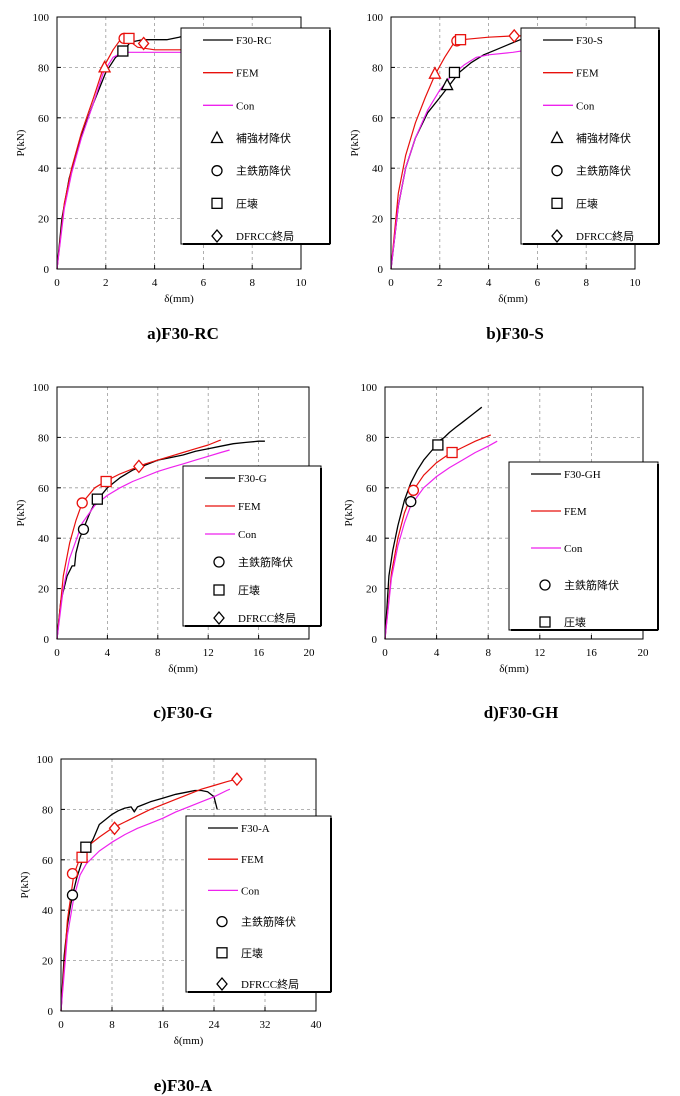  Describe the element at coordinates (253, 41) in the screenshot. I see `legend-label: F30-RC` at that location.